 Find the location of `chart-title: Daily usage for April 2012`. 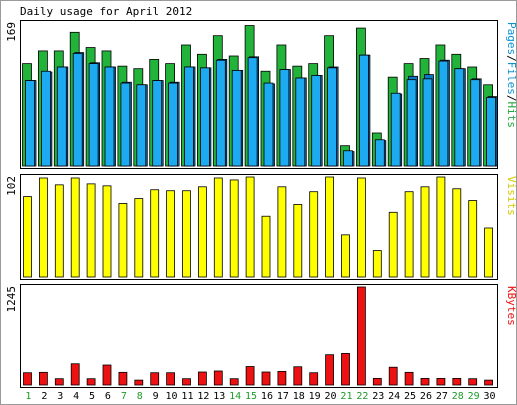

chart-title: Daily usage for April 2012 is located at coordinates (106, 11).